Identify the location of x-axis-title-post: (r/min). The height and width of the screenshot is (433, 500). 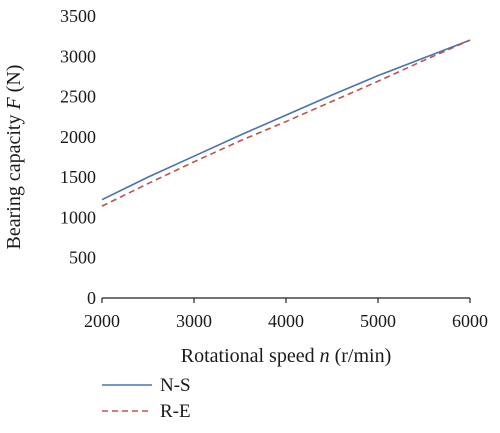
(361, 356).